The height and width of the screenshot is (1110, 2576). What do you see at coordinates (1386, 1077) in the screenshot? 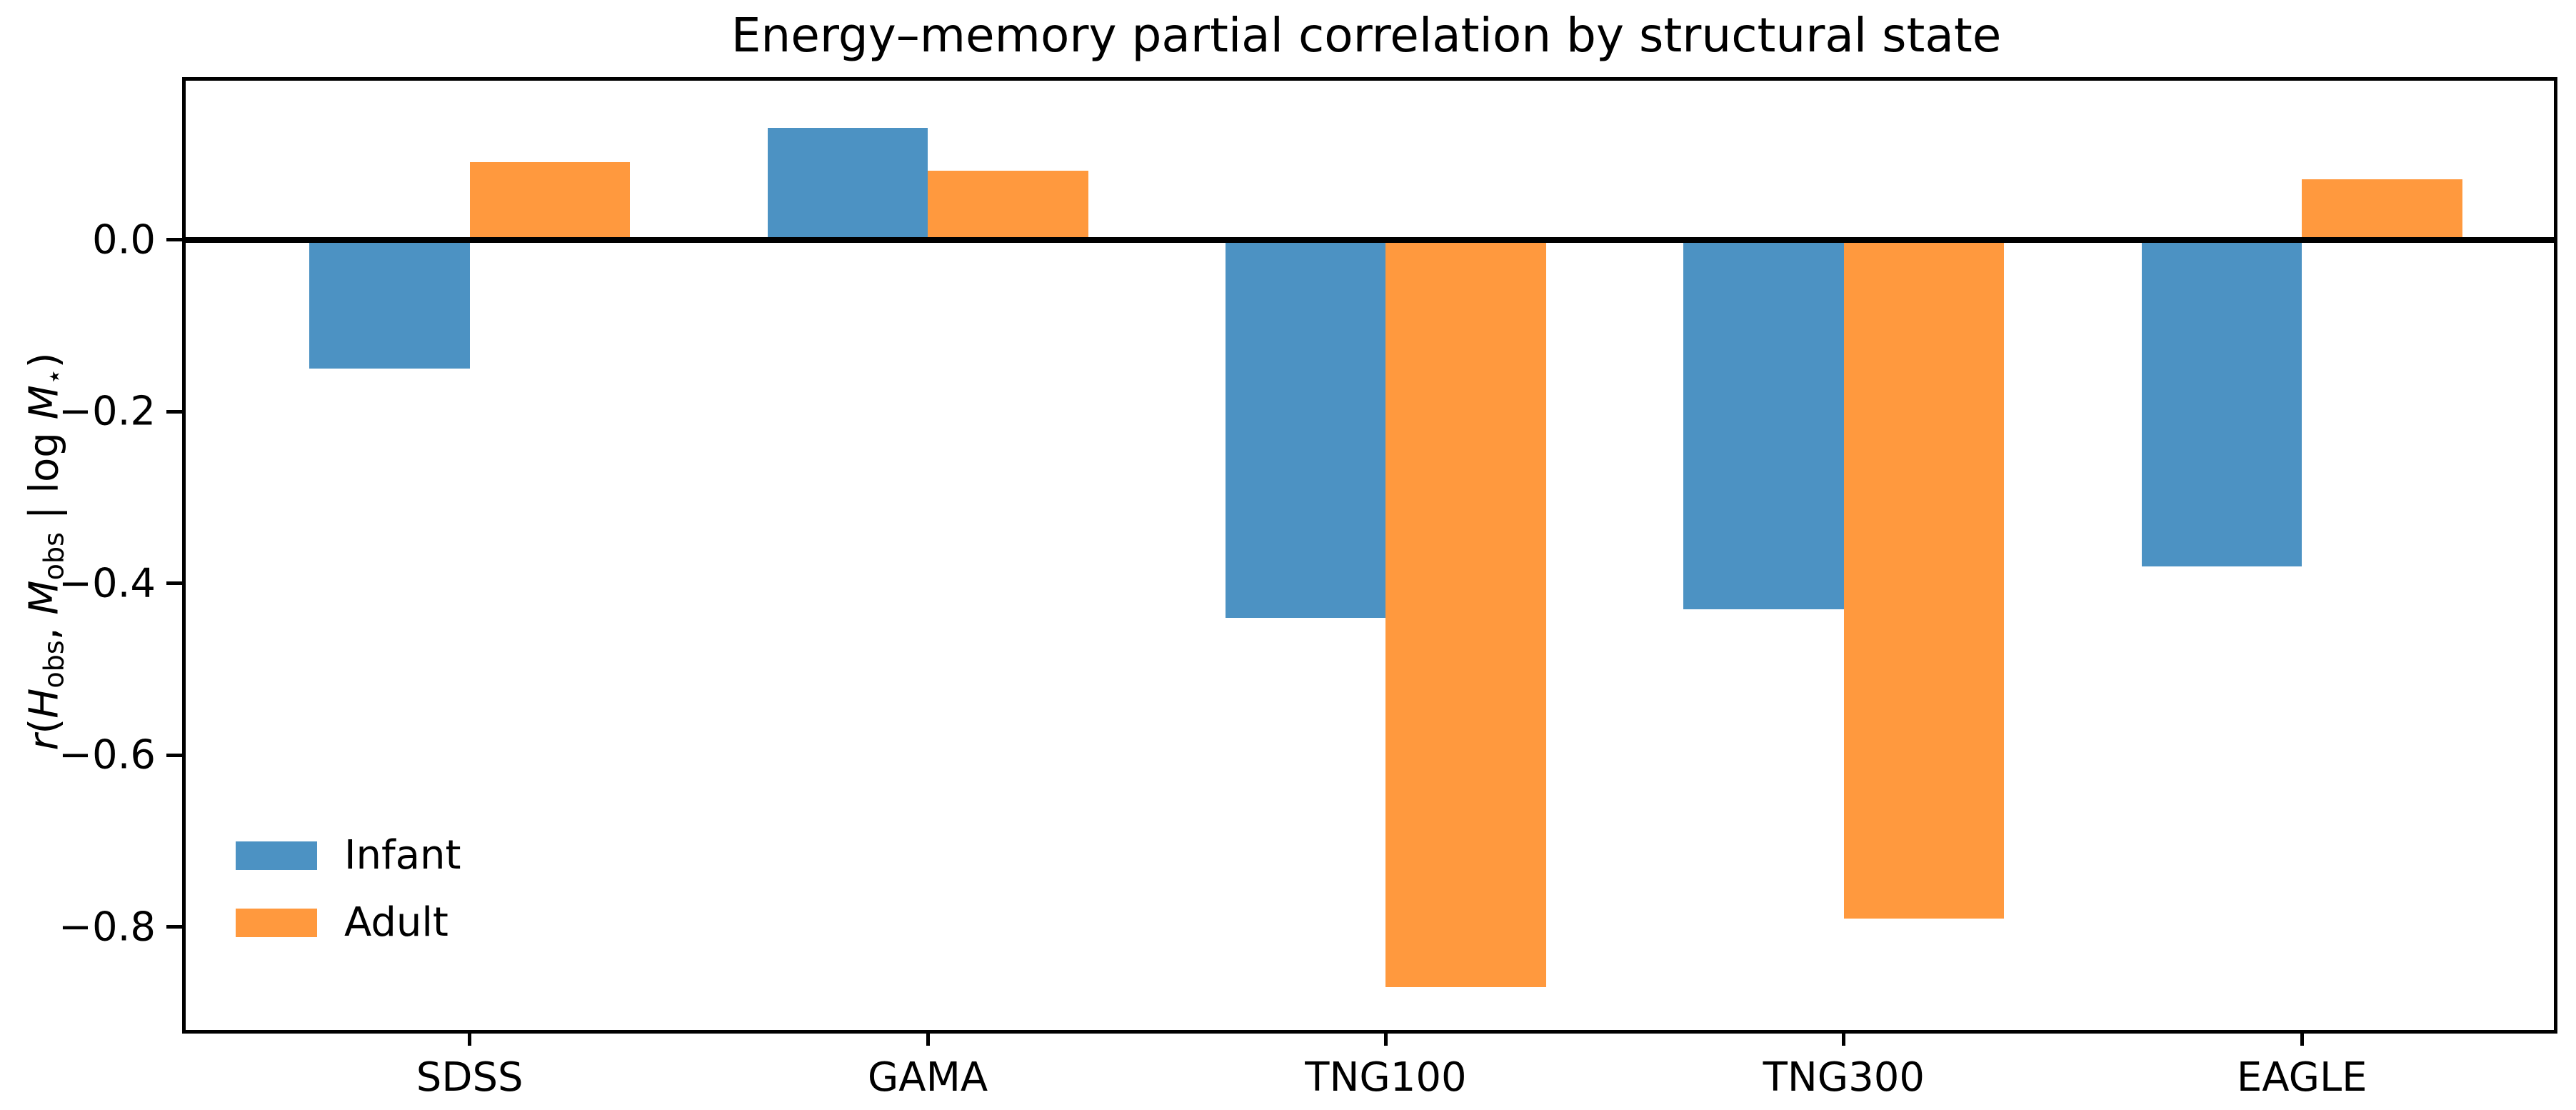
I see `x-tick-label-tng100: TNG100` at bounding box center [1386, 1077].